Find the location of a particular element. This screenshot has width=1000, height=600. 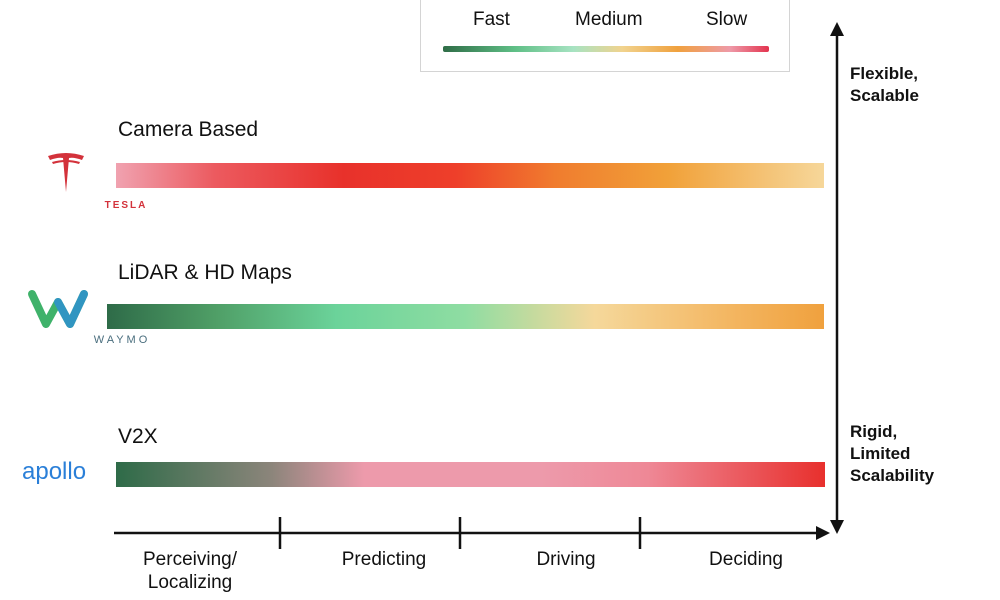

stage-driving: Driving is located at coordinates (566, 559).